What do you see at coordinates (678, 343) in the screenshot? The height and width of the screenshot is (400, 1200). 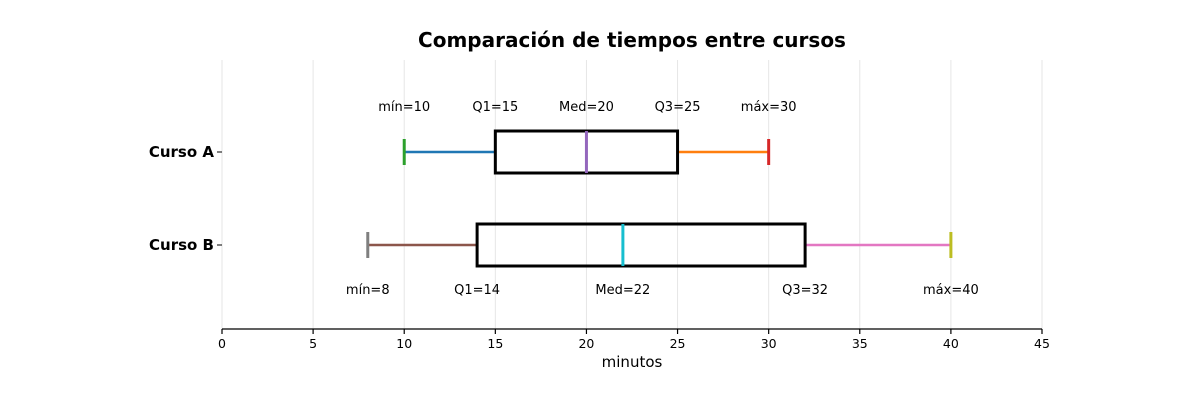 I see `x-tick-label: 25` at bounding box center [678, 343].